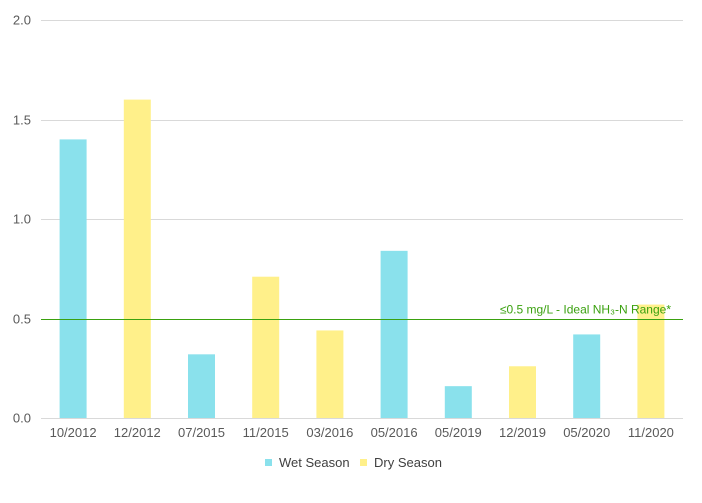 Image resolution: width=702 pixels, height=503 pixels. What do you see at coordinates (586, 432) in the screenshot?
I see `x-tick-label: 05/2020` at bounding box center [586, 432].